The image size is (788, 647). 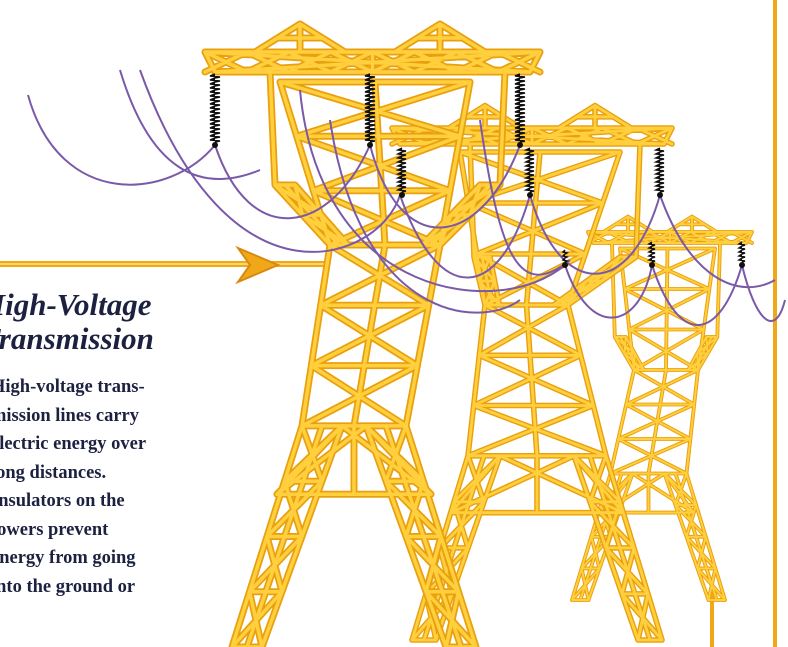 I want to click on body-line: long distances., so click(x=53, y=472).